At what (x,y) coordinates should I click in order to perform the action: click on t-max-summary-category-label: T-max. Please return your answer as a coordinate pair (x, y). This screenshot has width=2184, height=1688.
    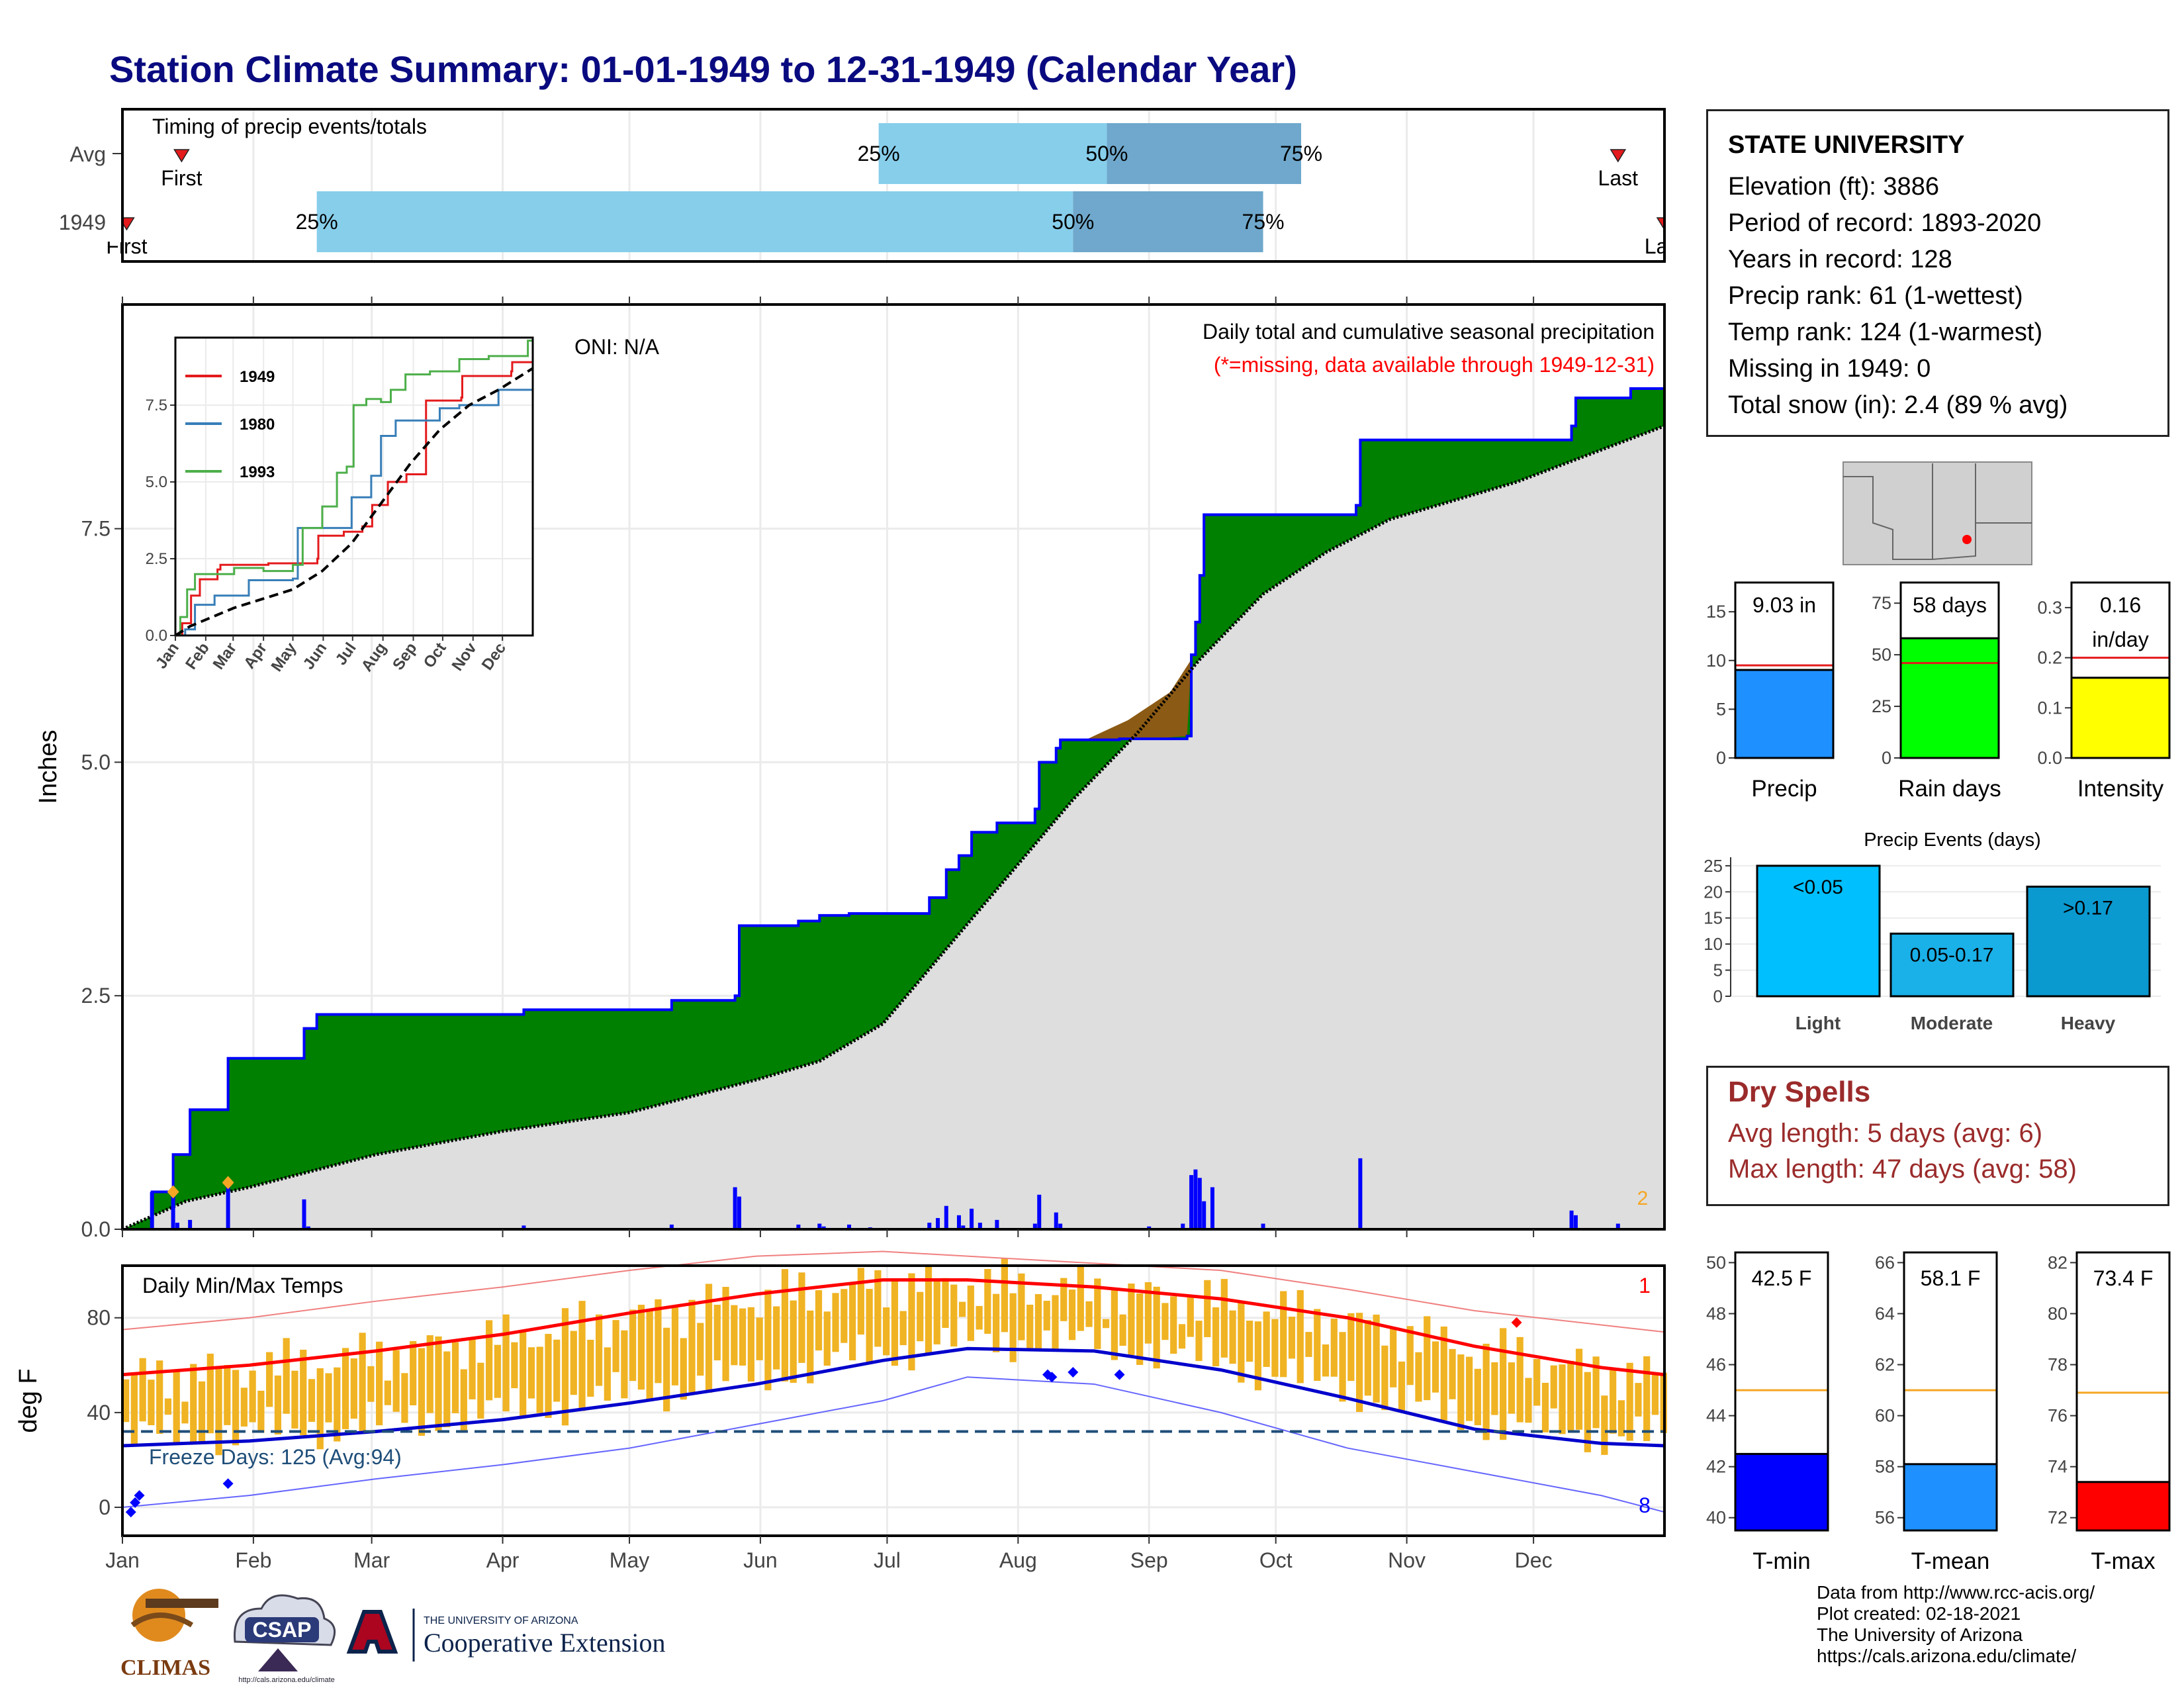
    Looking at the image, I should click on (2123, 1561).